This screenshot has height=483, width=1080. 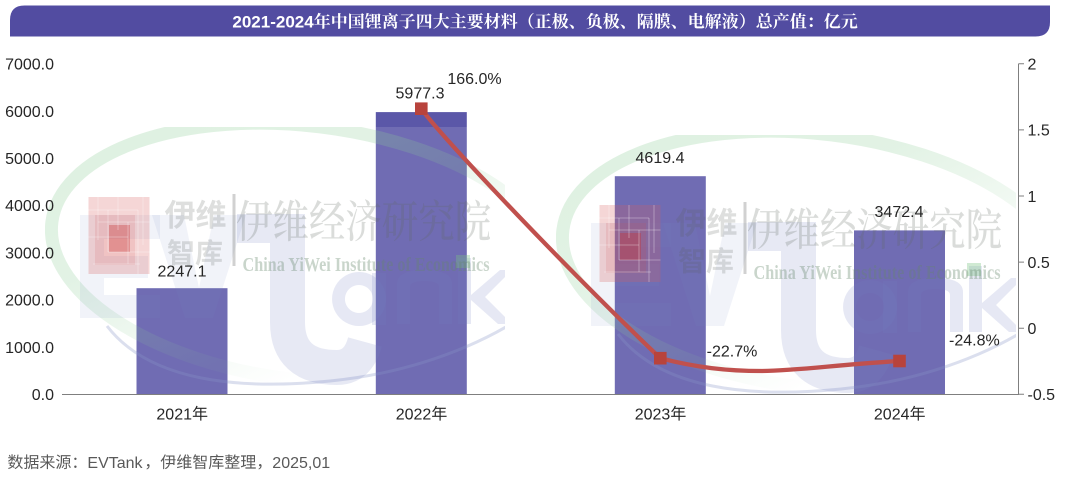 I want to click on svg-text: 3000.0, so click(x=29, y=254).